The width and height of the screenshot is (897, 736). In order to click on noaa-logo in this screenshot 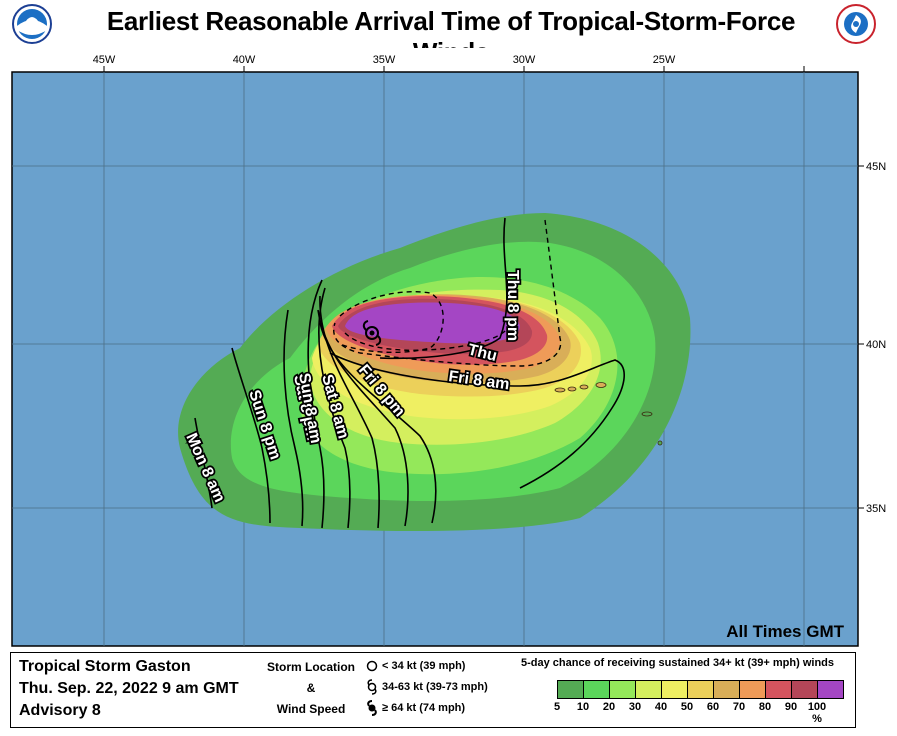, I will do `click(32, 24)`.